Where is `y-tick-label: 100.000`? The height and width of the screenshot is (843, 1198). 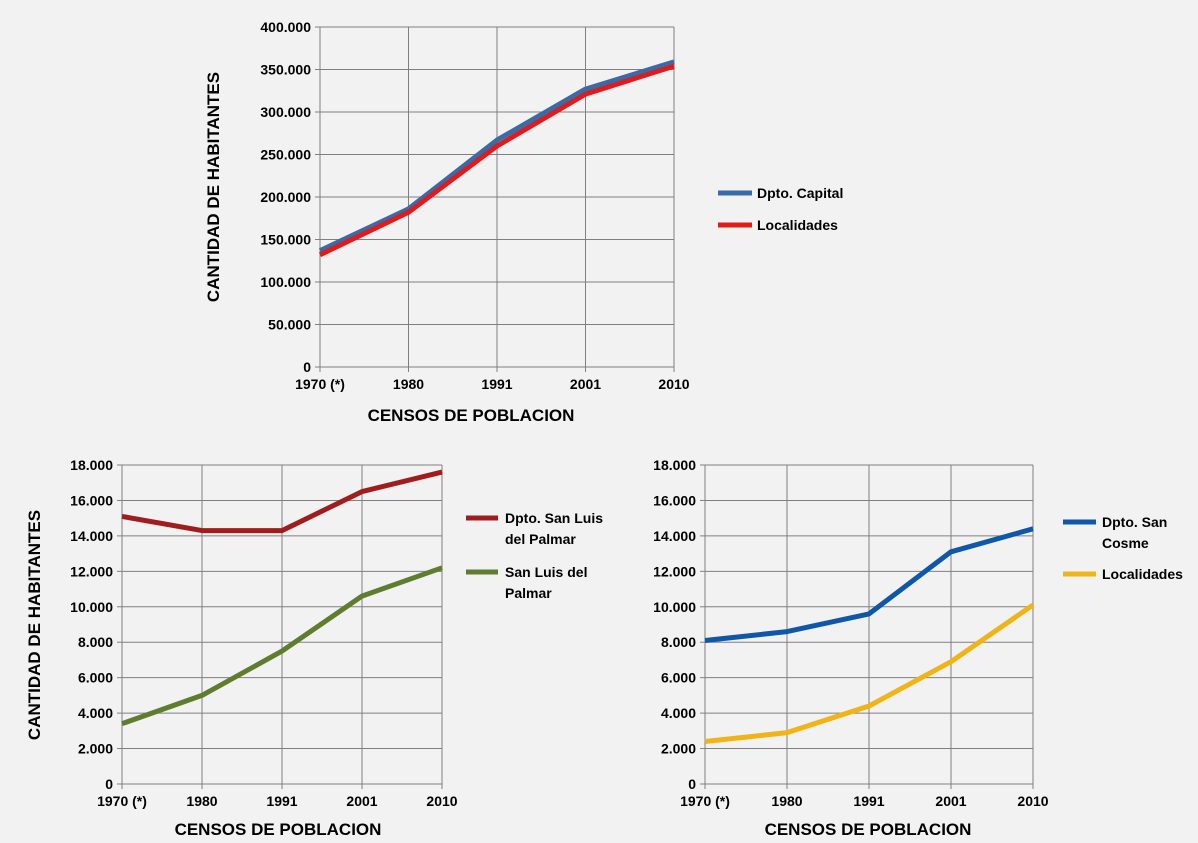 y-tick-label: 100.000 is located at coordinates (285, 282).